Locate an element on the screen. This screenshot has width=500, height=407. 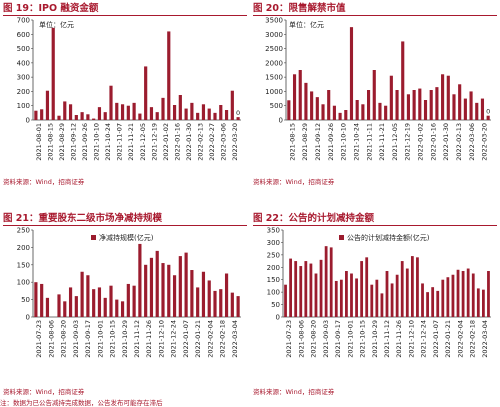
x-tick-label: 2021-08-15 is located at coordinates (50, 142).